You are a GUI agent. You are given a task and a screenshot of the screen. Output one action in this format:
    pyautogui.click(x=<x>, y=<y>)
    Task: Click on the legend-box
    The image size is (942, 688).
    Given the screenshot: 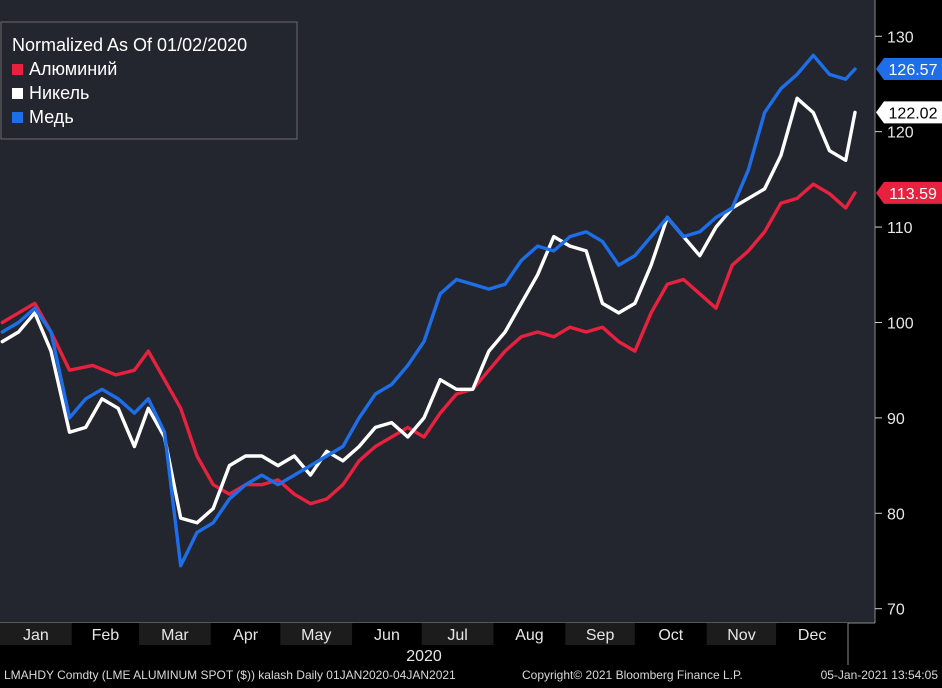 What is the action you would take?
    pyautogui.click(x=149, y=80)
    